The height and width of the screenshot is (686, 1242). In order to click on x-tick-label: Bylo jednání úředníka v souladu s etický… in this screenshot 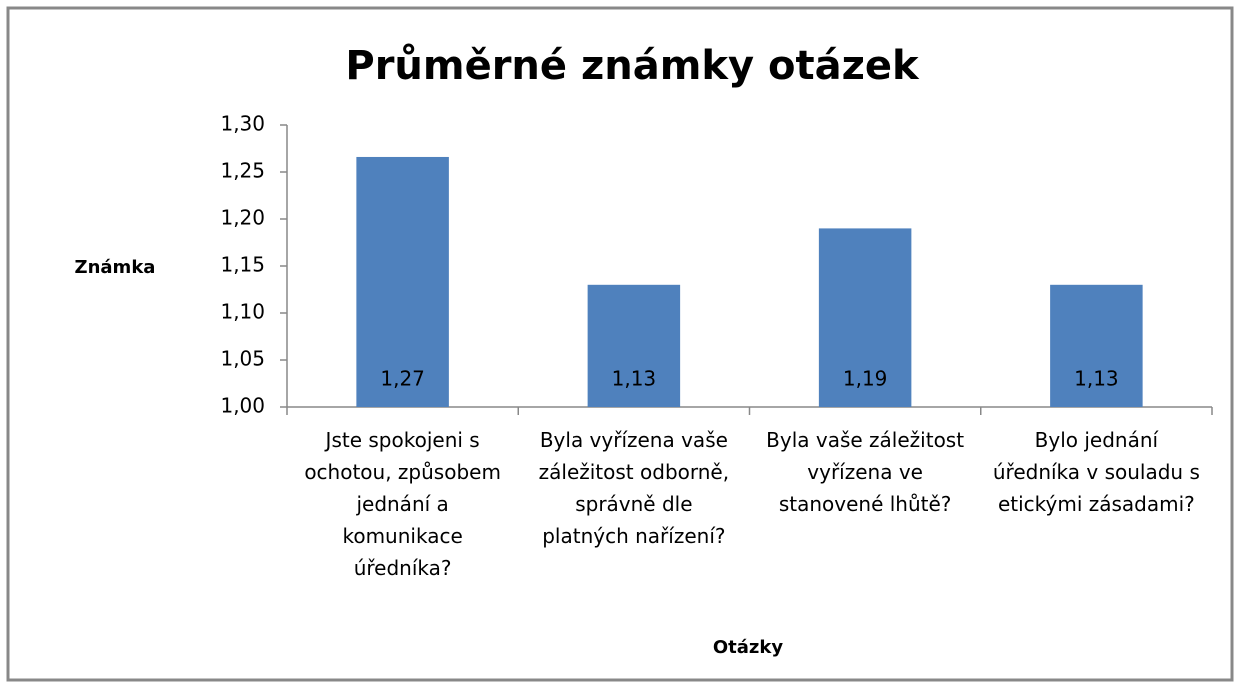, I will do `click(1096, 472)`.